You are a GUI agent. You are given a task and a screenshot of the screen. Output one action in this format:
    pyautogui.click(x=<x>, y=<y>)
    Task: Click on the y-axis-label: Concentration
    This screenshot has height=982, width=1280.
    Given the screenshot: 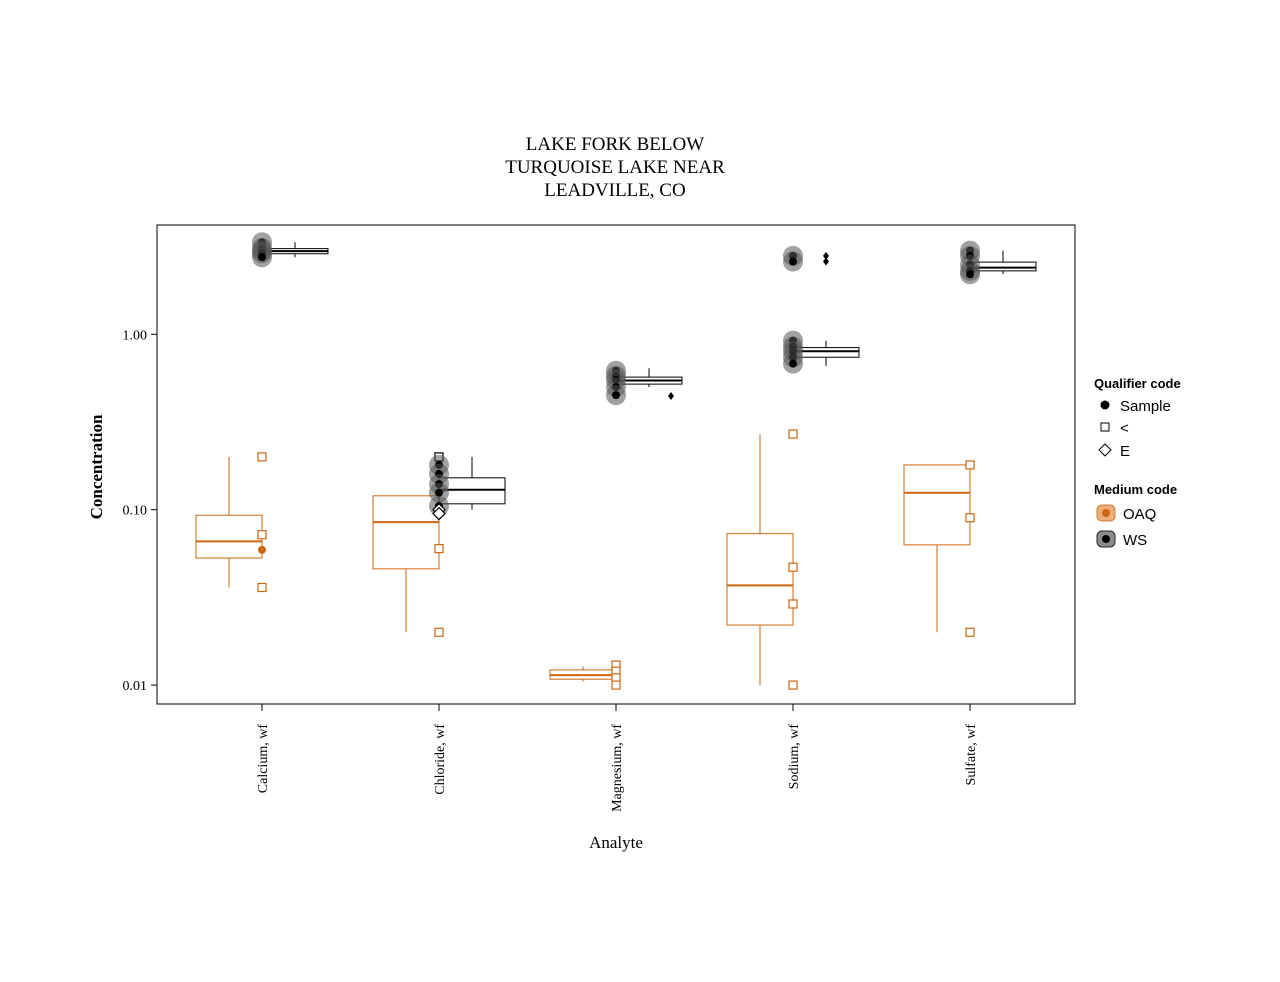 What is the action you would take?
    pyautogui.click(x=96, y=466)
    